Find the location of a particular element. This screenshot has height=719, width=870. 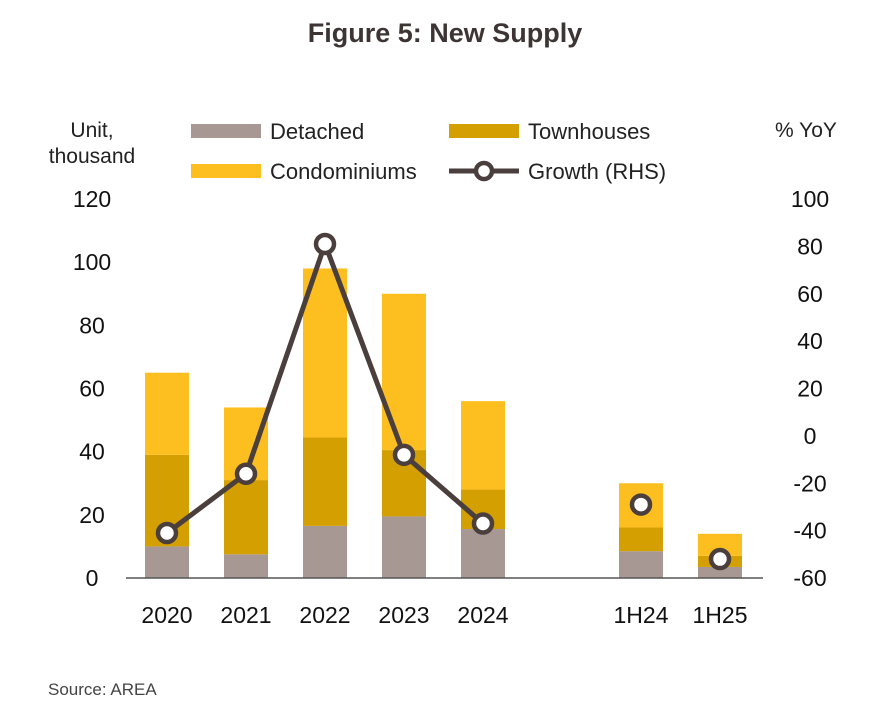

bar-condominiums-1h25 is located at coordinates (720, 544).